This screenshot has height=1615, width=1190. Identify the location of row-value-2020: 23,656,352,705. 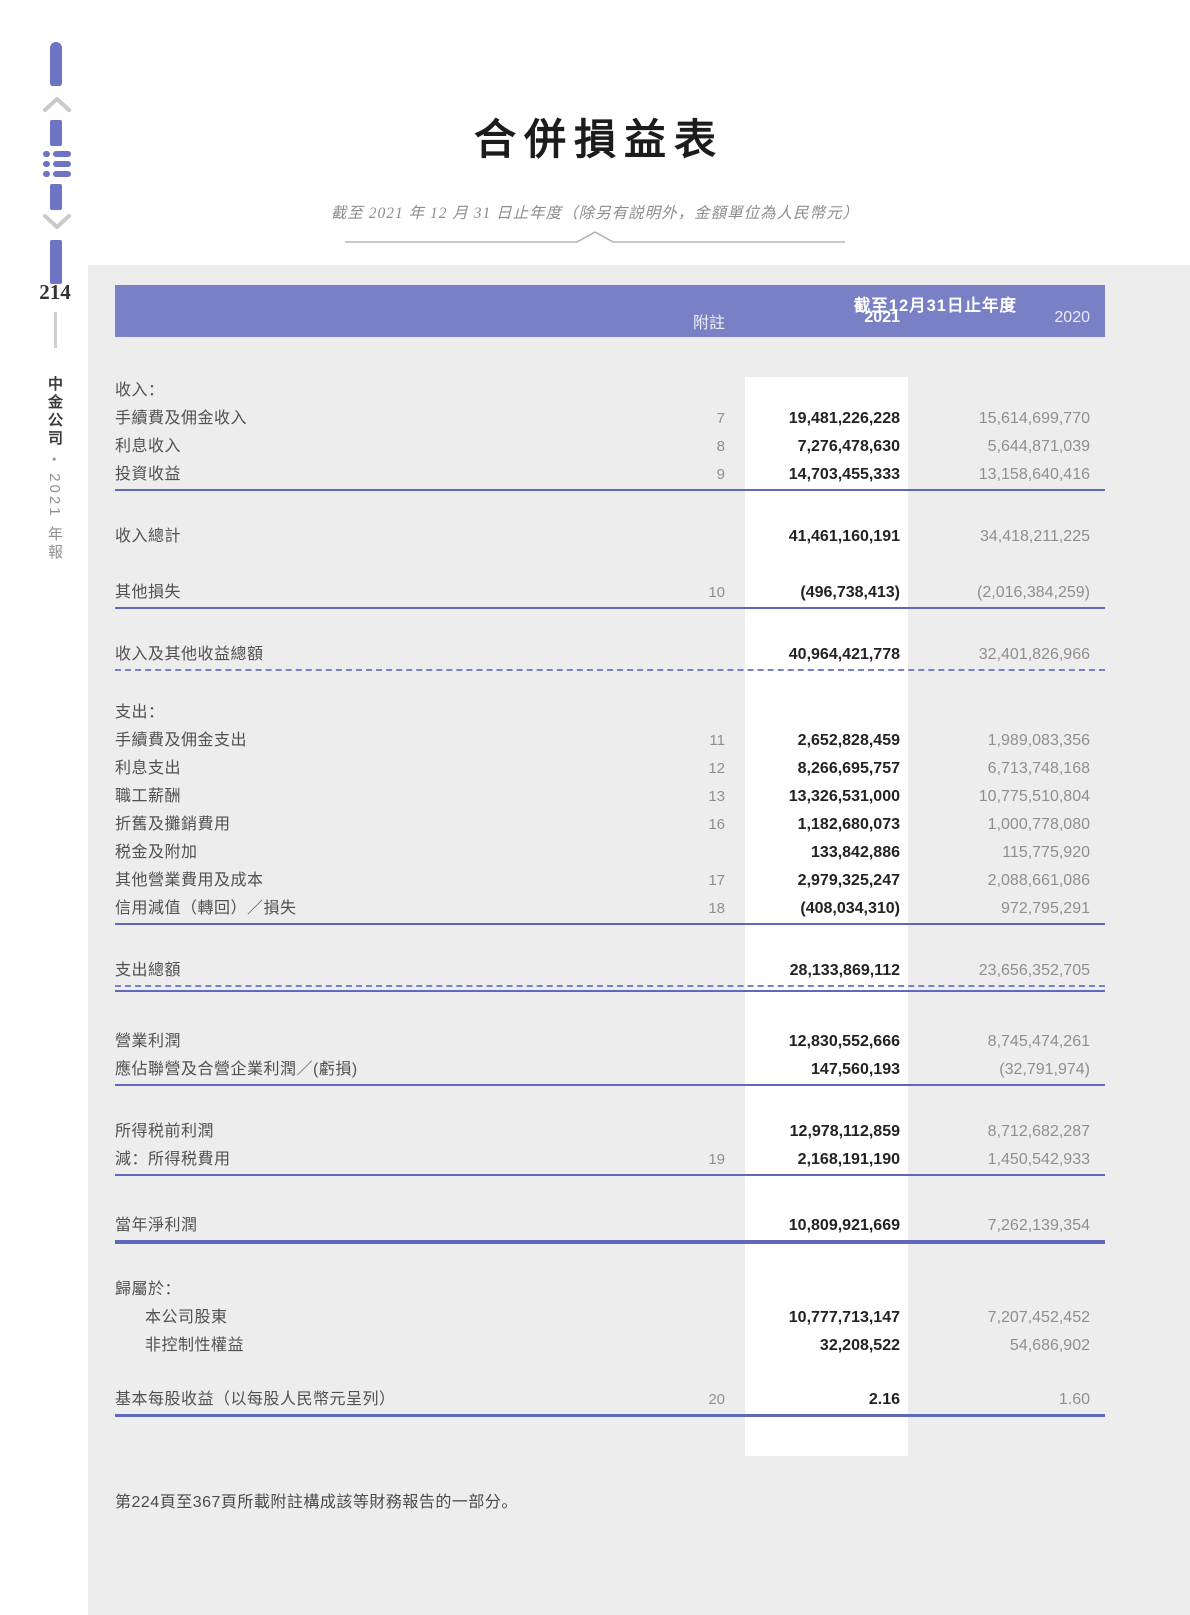
(1034, 970).